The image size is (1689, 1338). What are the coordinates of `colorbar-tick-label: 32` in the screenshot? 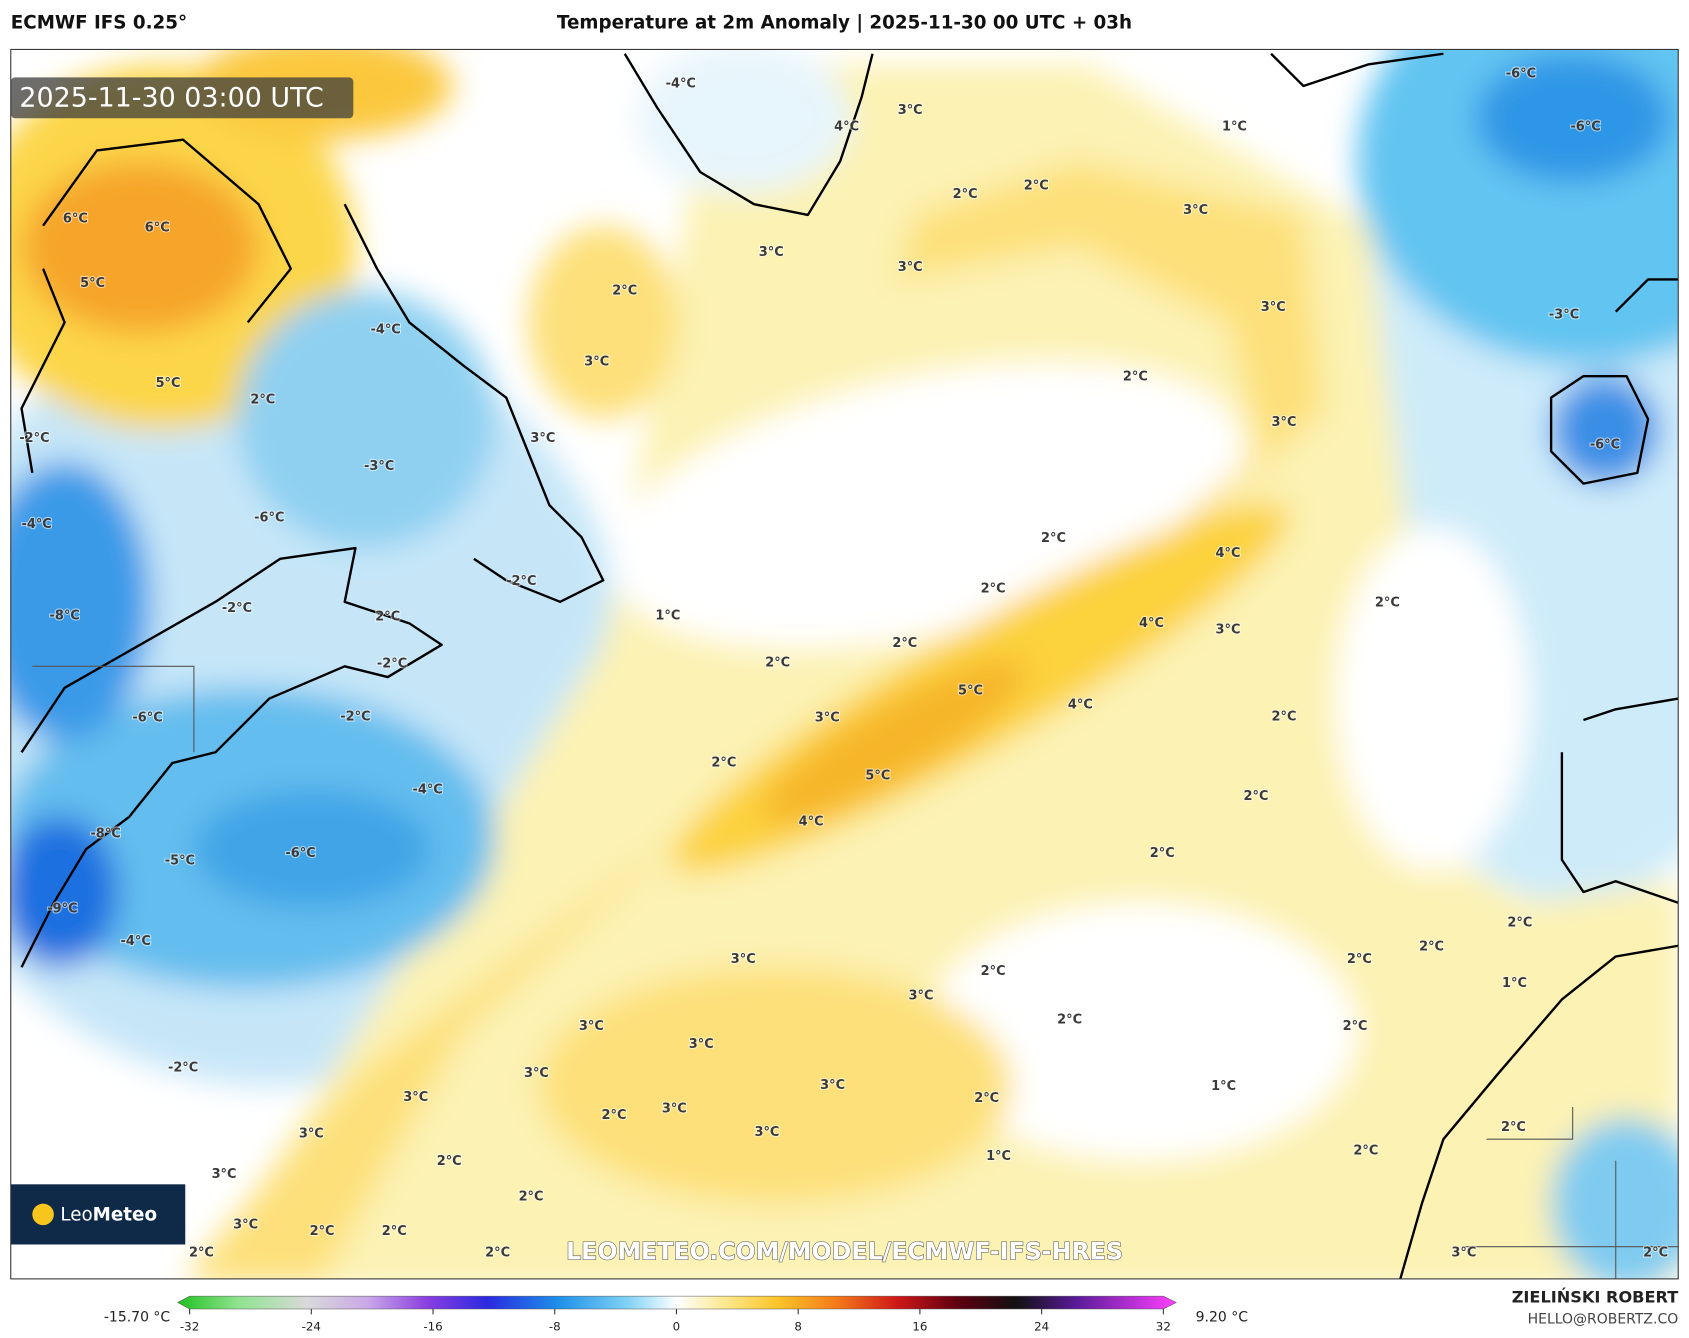 It's located at (1163, 1327).